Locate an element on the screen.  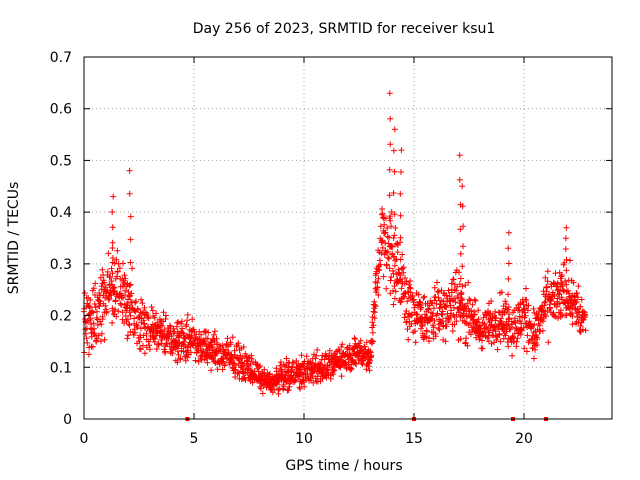
x-tick-label: 20 is located at coordinates (524, 439).